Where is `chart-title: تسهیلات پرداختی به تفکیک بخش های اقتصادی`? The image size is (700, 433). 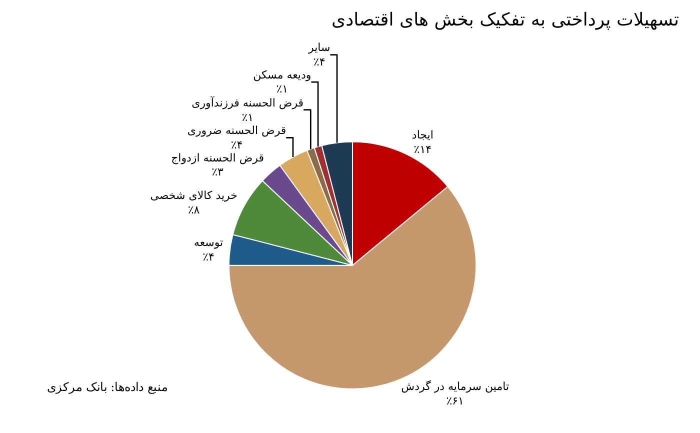
chart-title: تسهیلات پرداختی به تفکیک بخش های اقتصادی is located at coordinates (505, 20).